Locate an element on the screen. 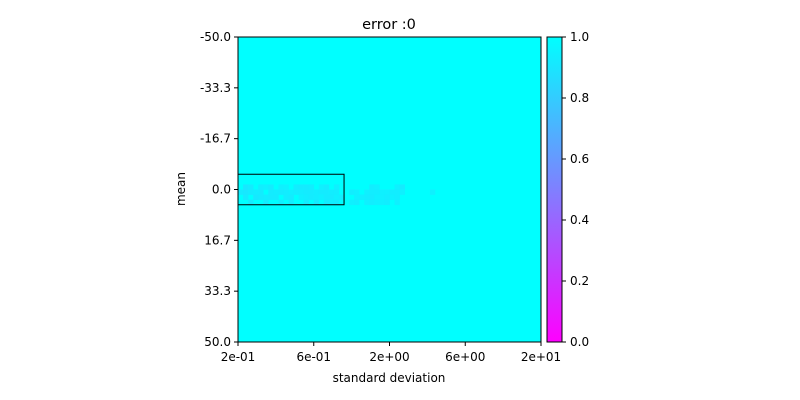  colorbar: 0.0 0.2 0.4 0.6 0.8 1.0 is located at coordinates (567, 189).